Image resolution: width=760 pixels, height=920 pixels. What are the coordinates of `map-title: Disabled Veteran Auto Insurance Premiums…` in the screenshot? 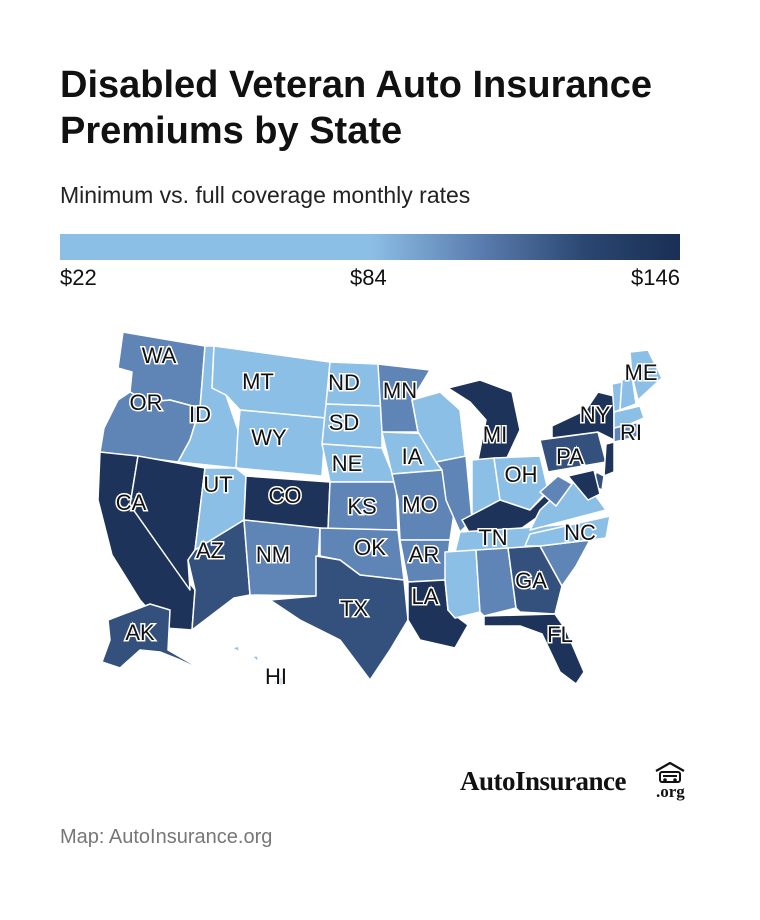 It's located at (356, 108).